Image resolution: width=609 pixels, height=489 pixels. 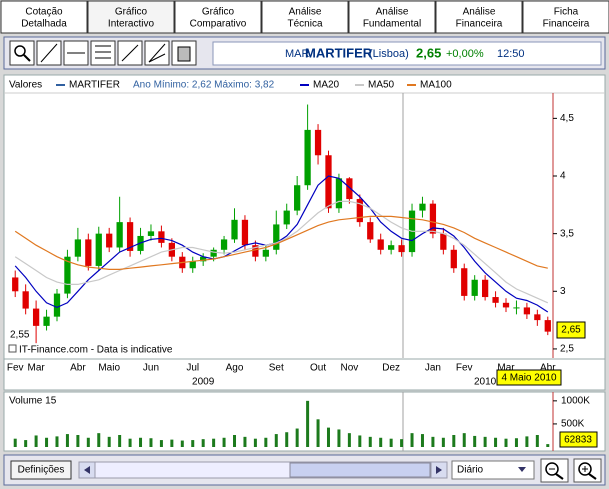 What do you see at coordinates (493, 470) in the screenshot?
I see `period-select` at bounding box center [493, 470].